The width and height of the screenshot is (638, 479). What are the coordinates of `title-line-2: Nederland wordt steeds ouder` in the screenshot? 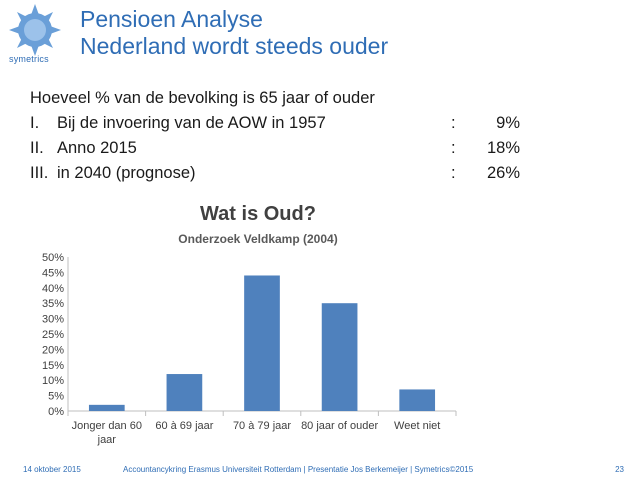 It's located at (234, 46).